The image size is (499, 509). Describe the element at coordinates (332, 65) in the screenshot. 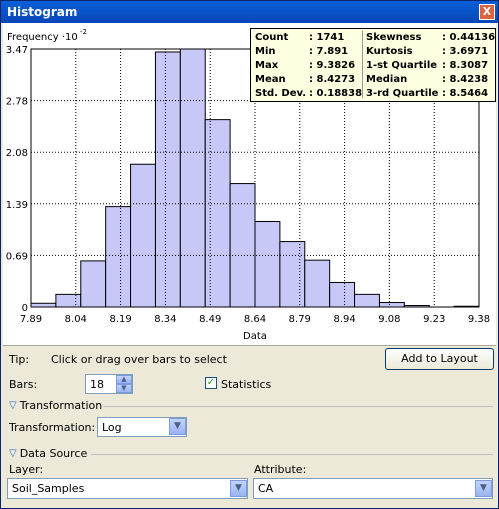

I see `stat-value: : 9.3826` at that location.